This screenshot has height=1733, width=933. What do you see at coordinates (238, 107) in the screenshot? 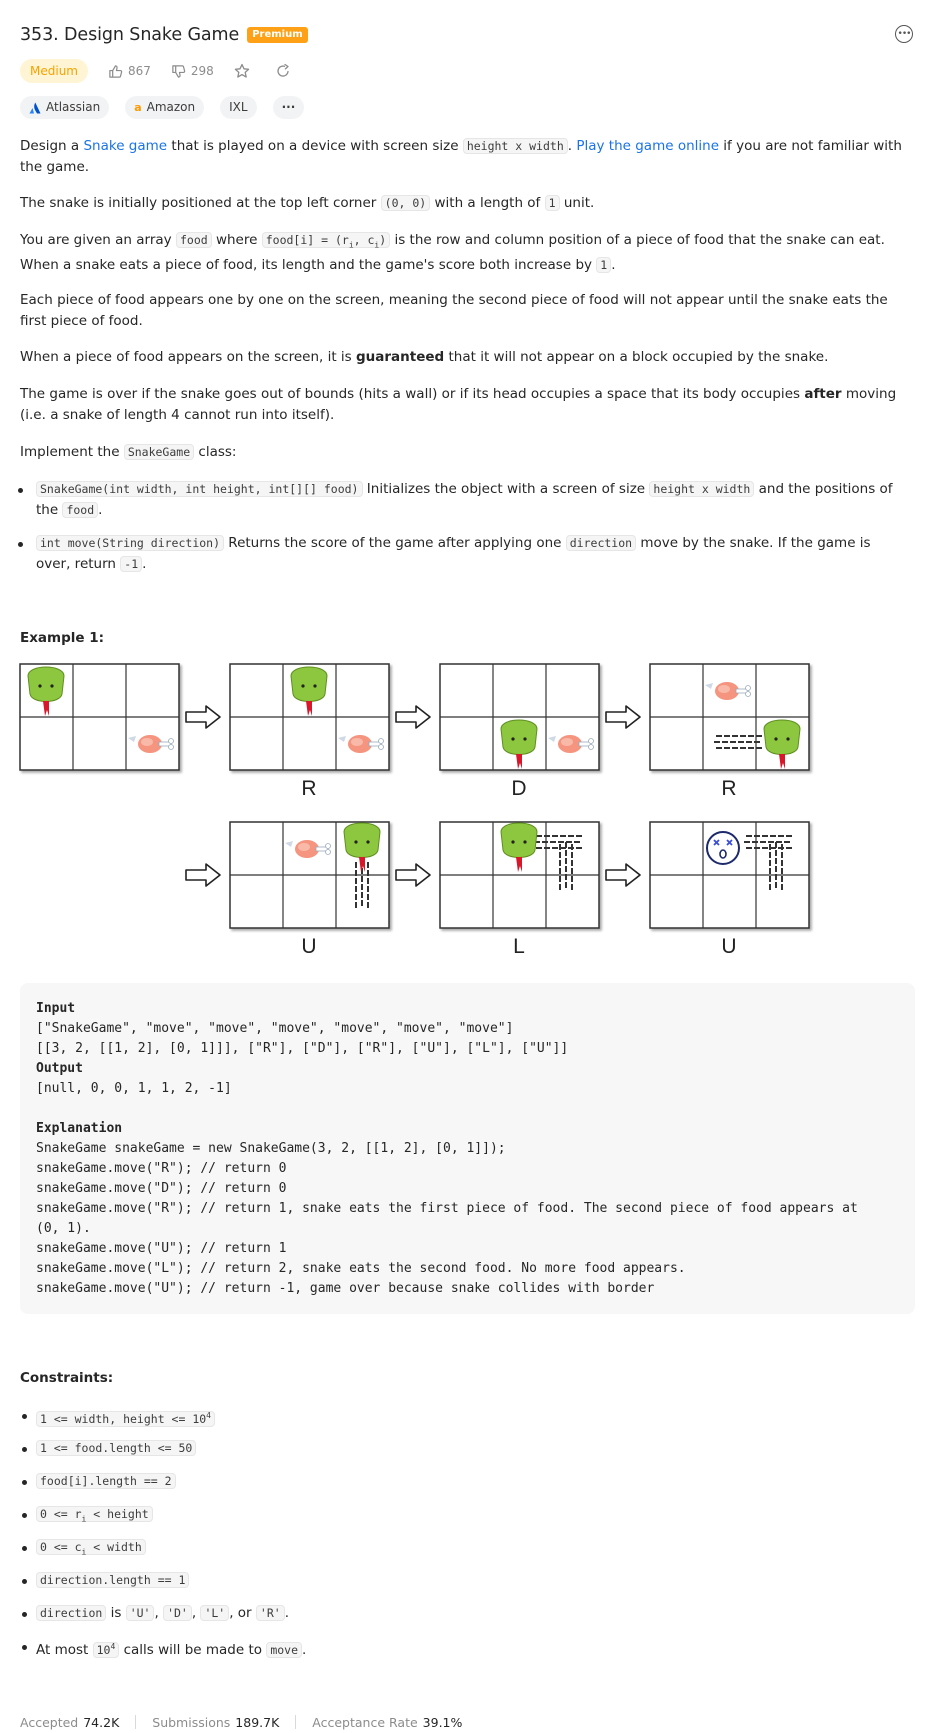
I see `tag-ixl: IXL` at bounding box center [238, 107].